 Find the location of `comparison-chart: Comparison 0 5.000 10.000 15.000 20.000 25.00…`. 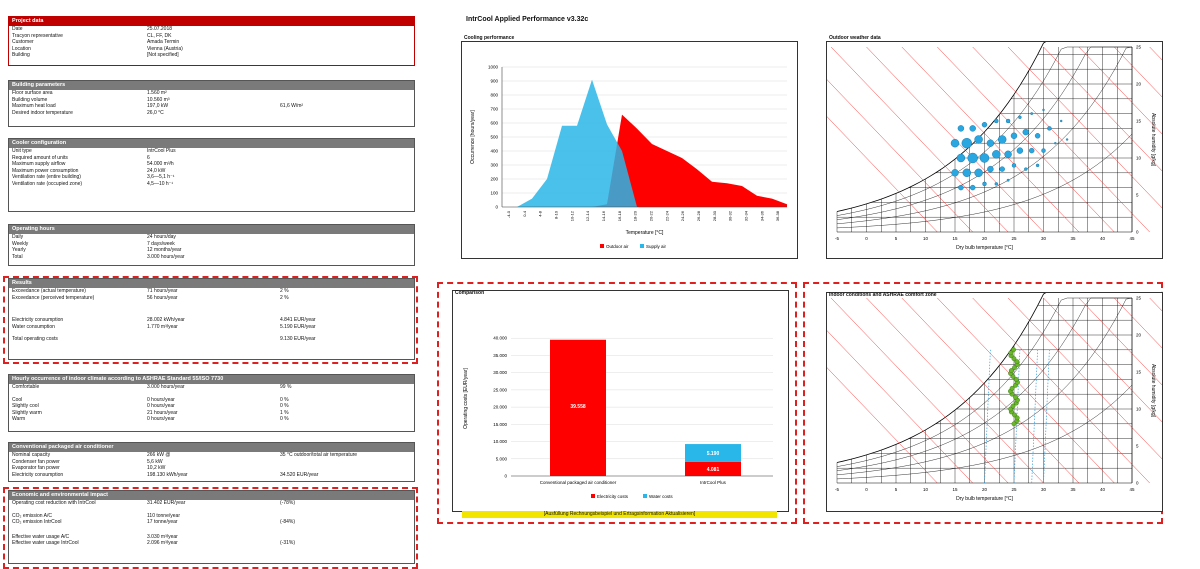

comparison-chart: Comparison 0 5.000 10.000 15.000 20.000 25.00… is located at coordinates (620, 401).